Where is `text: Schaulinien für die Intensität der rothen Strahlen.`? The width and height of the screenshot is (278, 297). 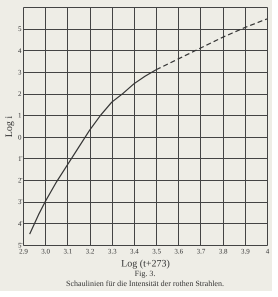 text: Schaulinien für die Intensität der rothen Strahlen. is located at coordinates (145, 283).